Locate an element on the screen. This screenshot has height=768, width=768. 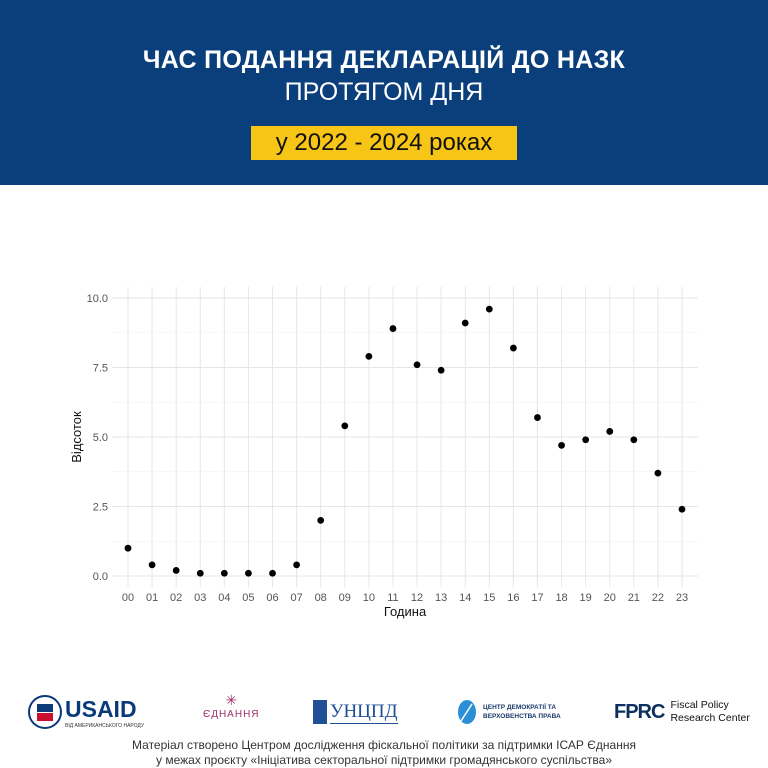
title-line1: ЧАС ПОДАННЯ ДЕКЛАРАЦІЙ ДО НАЗК is located at coordinates (384, 60).